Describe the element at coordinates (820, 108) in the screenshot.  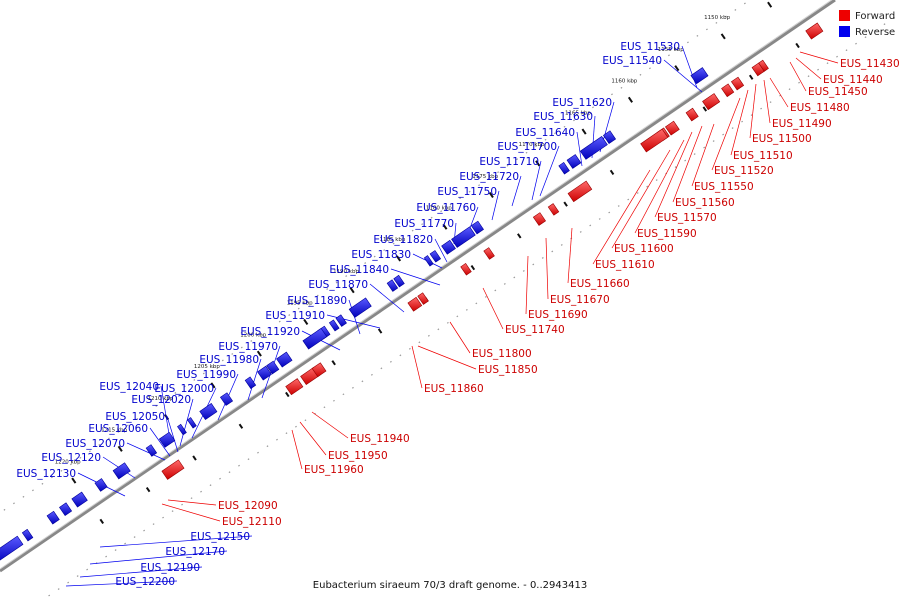
I see `gene-label: EUS_11480` at that location.